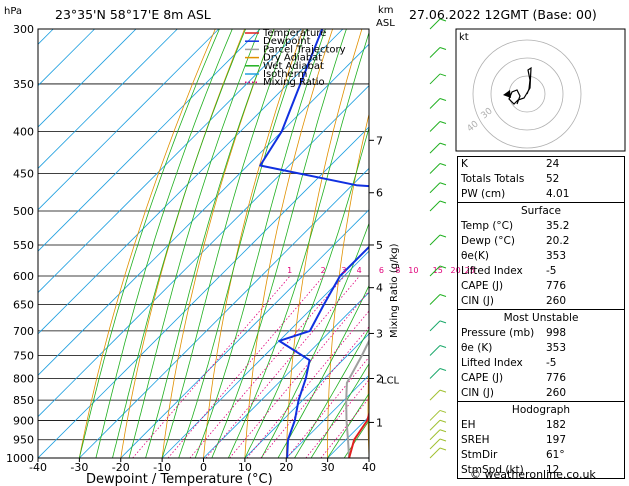  I want to click on surface-row: Temp (°C) 35.2, so click(541, 226).